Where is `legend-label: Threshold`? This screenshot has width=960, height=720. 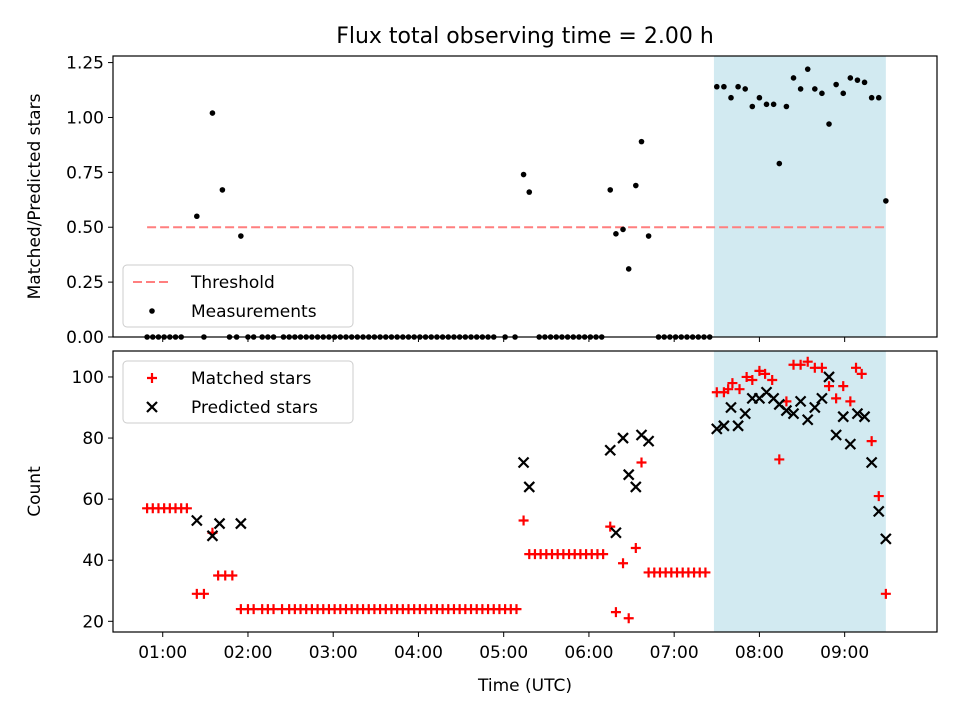 legend-label: Threshold is located at coordinates (232, 283).